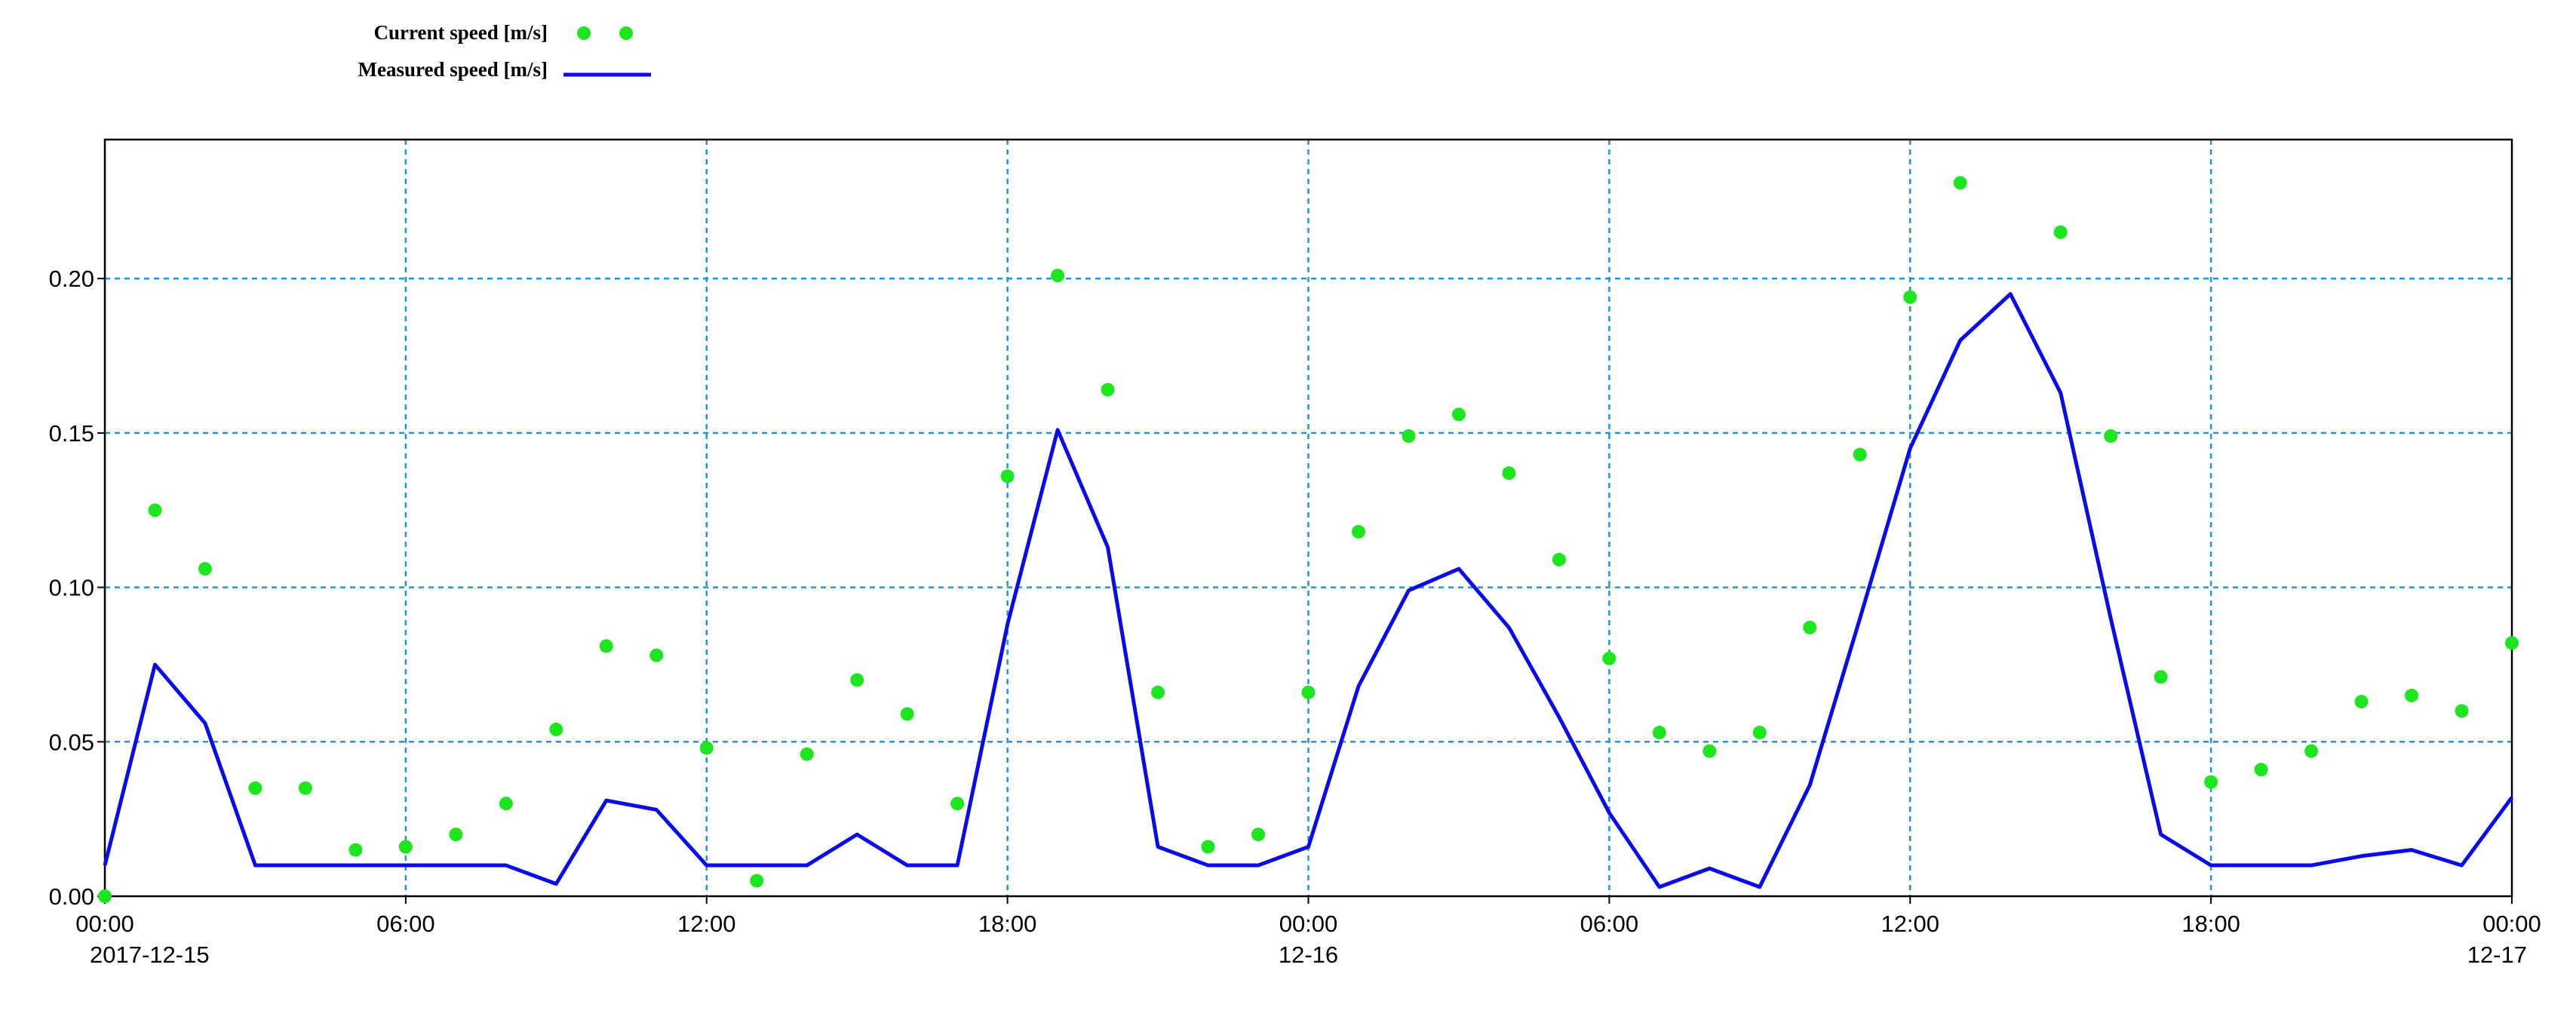 The image size is (2576, 1029). I want to click on x-tick-label: 12-17, so click(2497, 954).